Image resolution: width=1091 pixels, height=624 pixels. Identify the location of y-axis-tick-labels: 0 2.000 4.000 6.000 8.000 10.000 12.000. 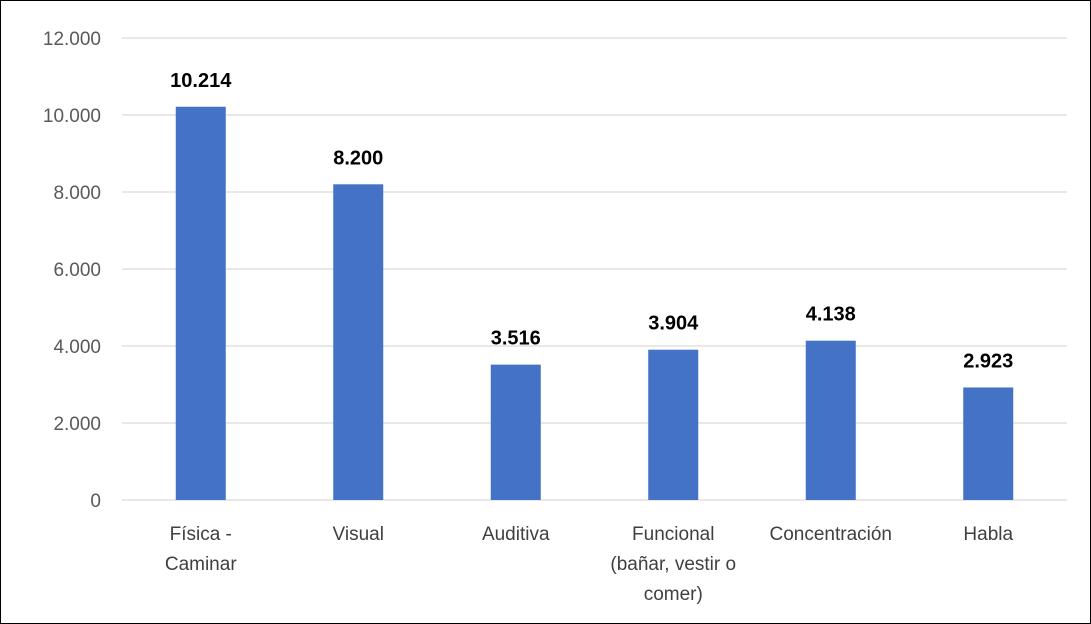
(72, 270).